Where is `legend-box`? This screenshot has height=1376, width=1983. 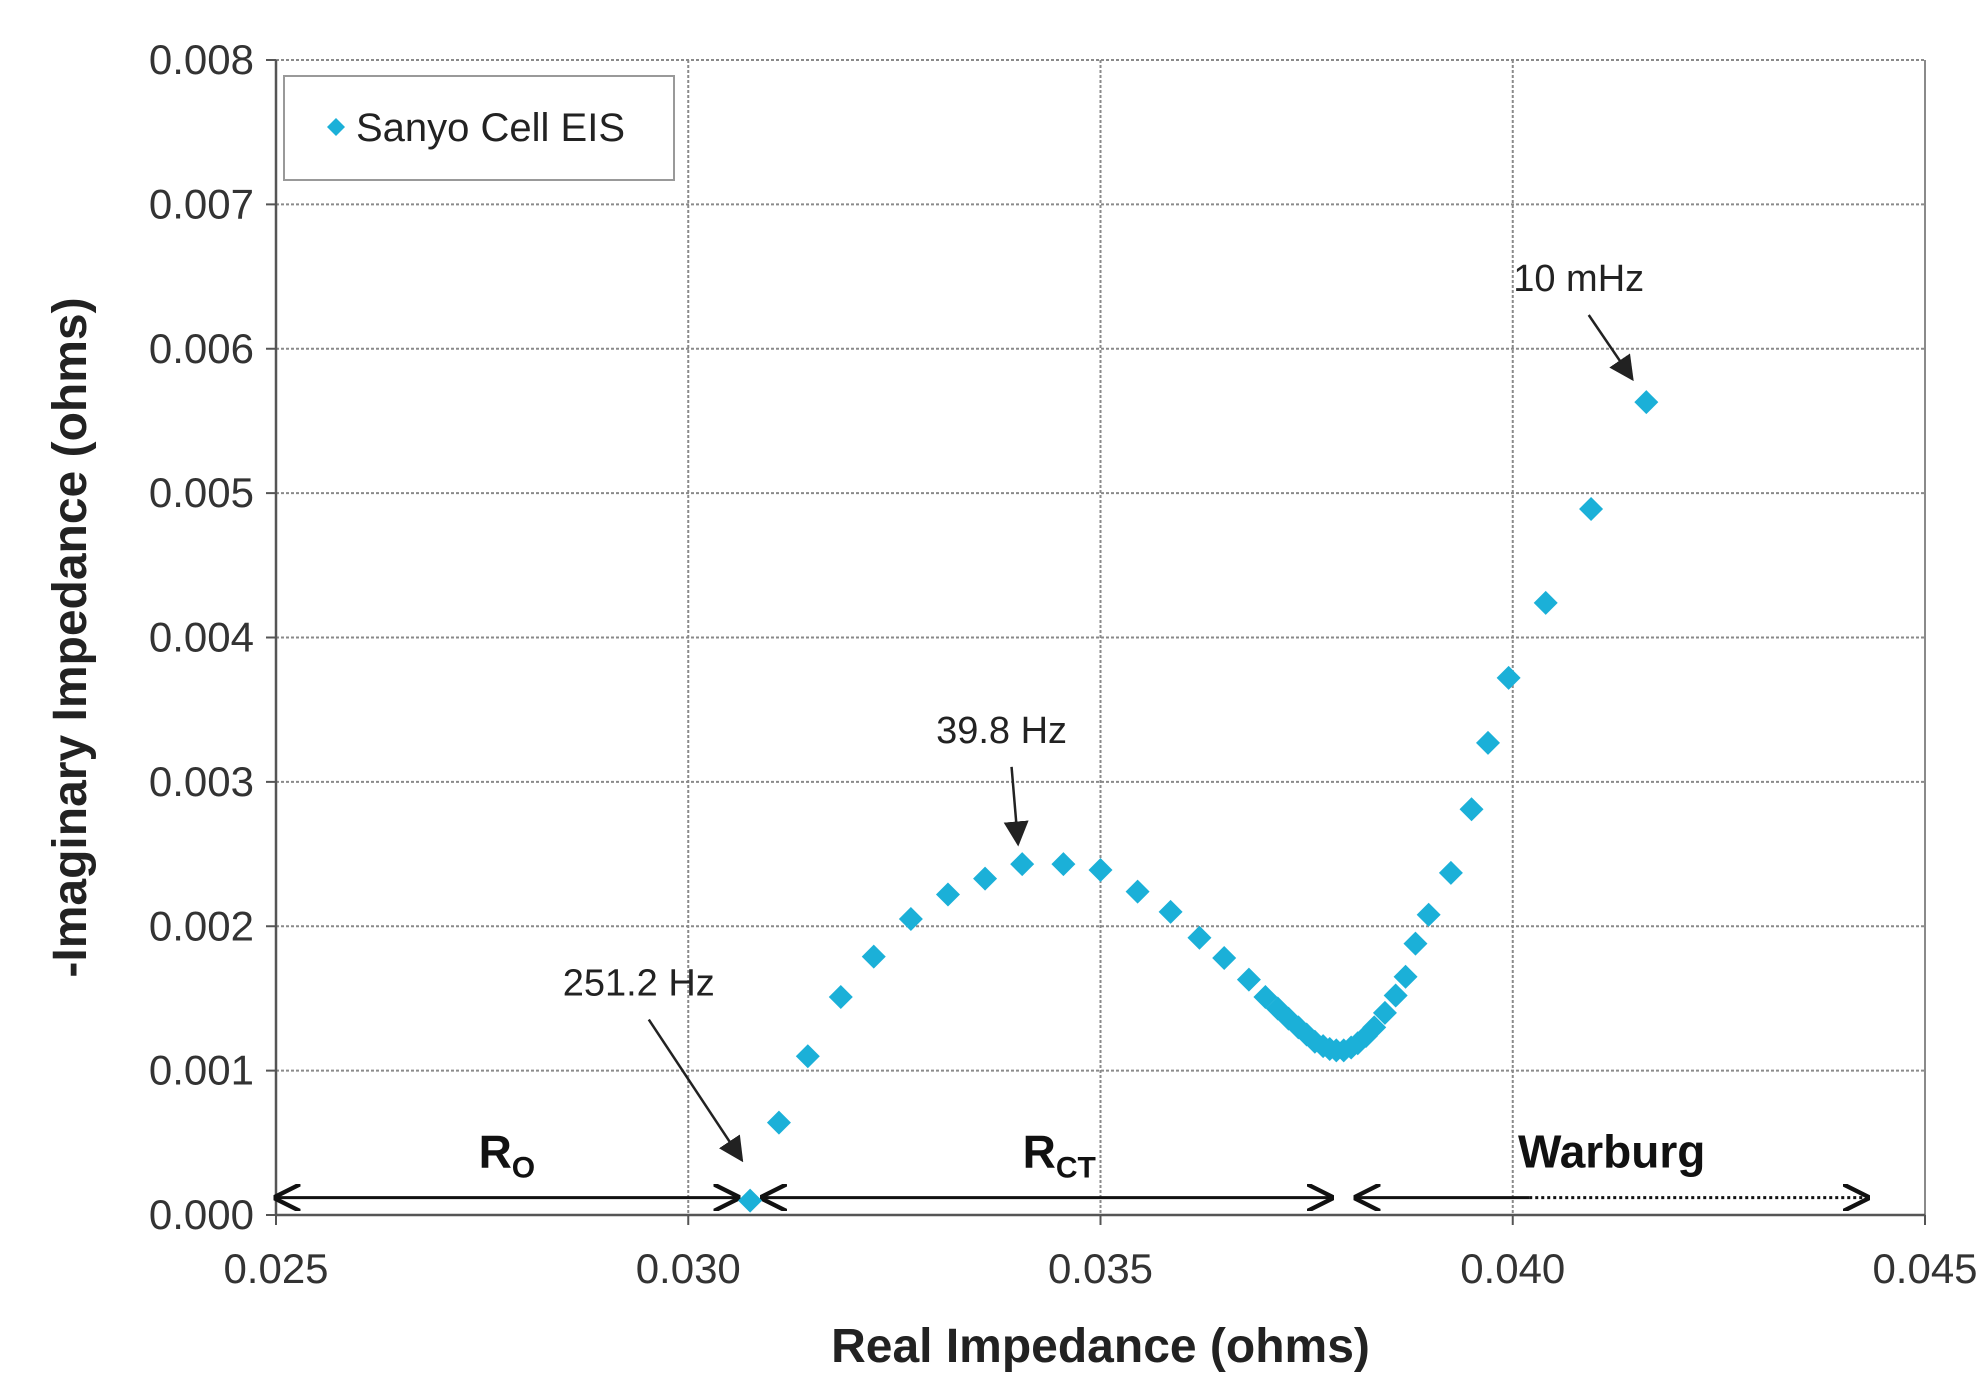 legend-box is located at coordinates (479, 128).